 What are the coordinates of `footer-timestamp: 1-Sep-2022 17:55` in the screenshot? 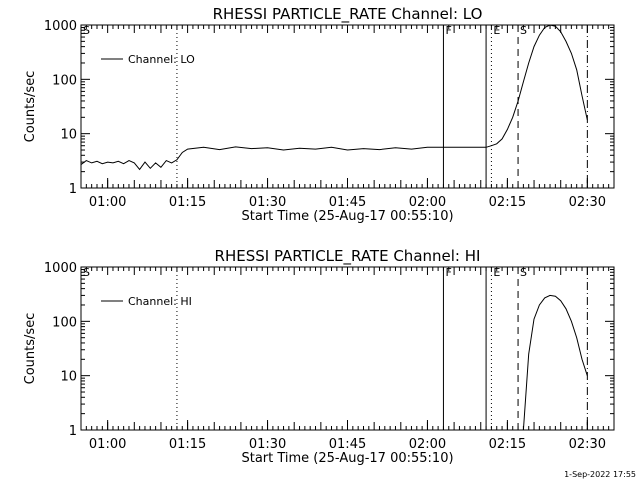 It's located at (600, 474).